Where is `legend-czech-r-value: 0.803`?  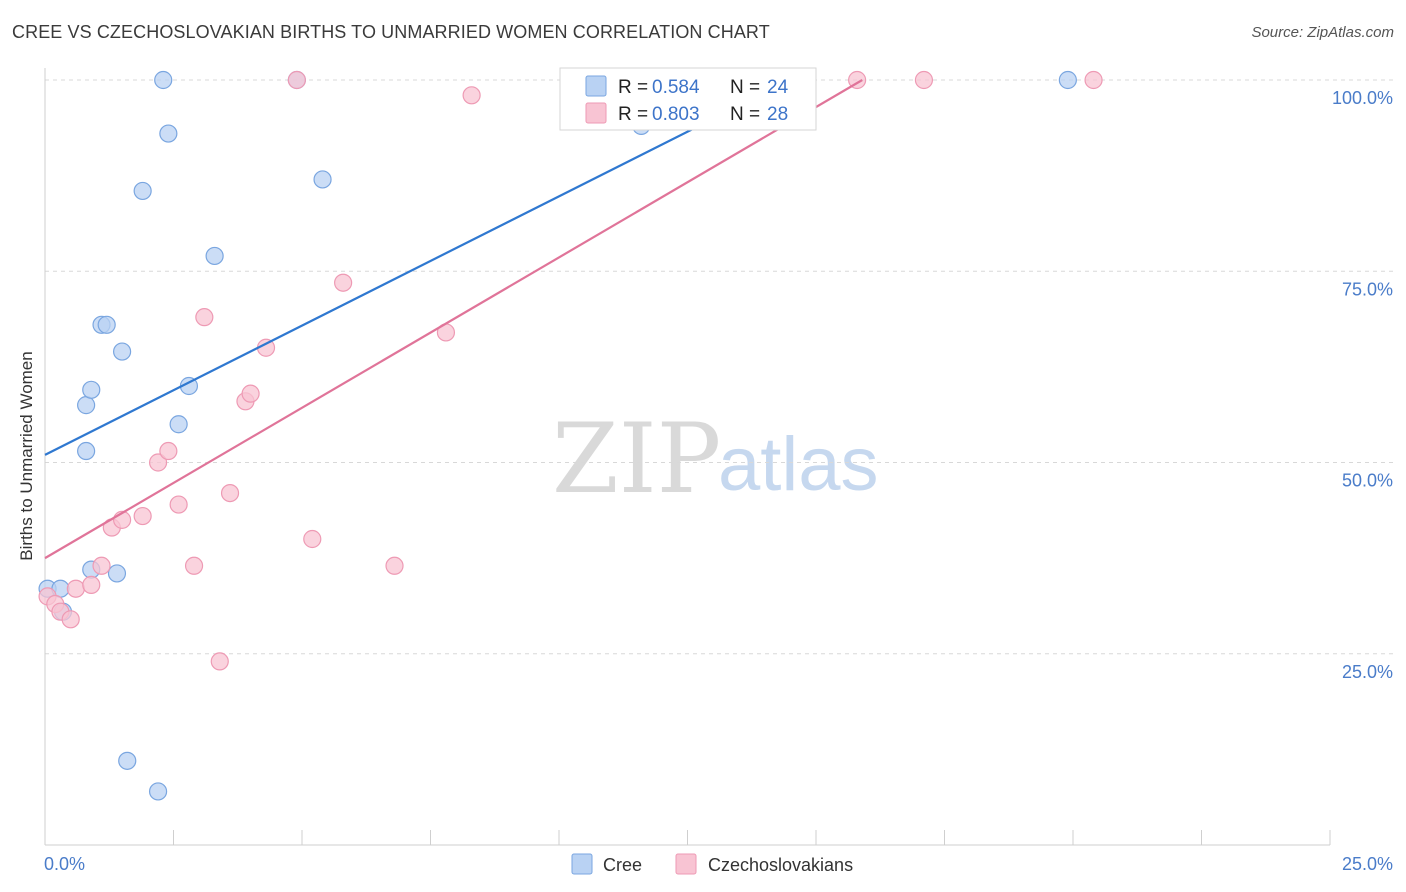 legend-czech-r-value: 0.803 is located at coordinates (676, 114).